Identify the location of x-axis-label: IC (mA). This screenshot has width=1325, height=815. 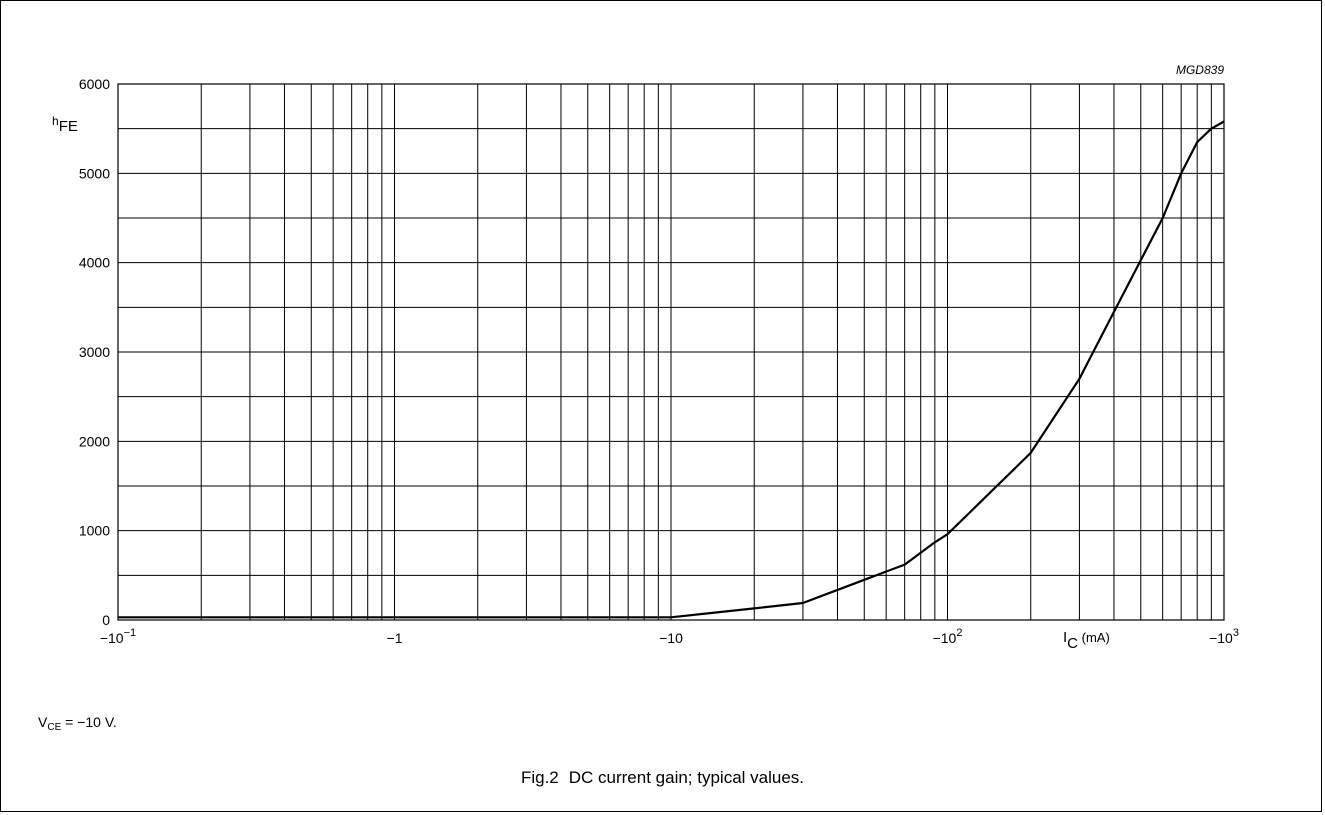
(1086, 640).